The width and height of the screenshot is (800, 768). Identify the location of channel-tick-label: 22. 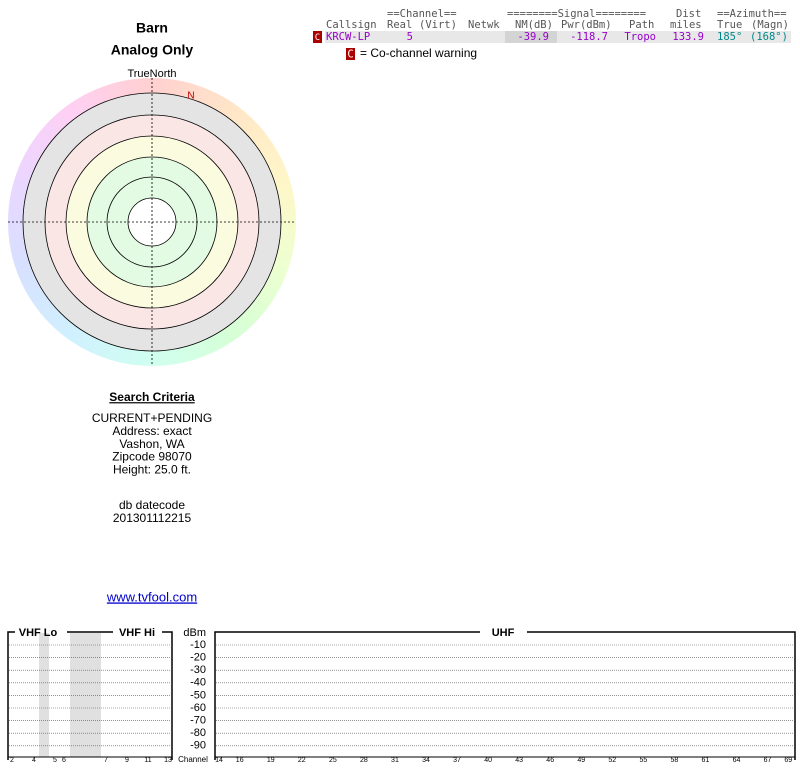
(302, 760).